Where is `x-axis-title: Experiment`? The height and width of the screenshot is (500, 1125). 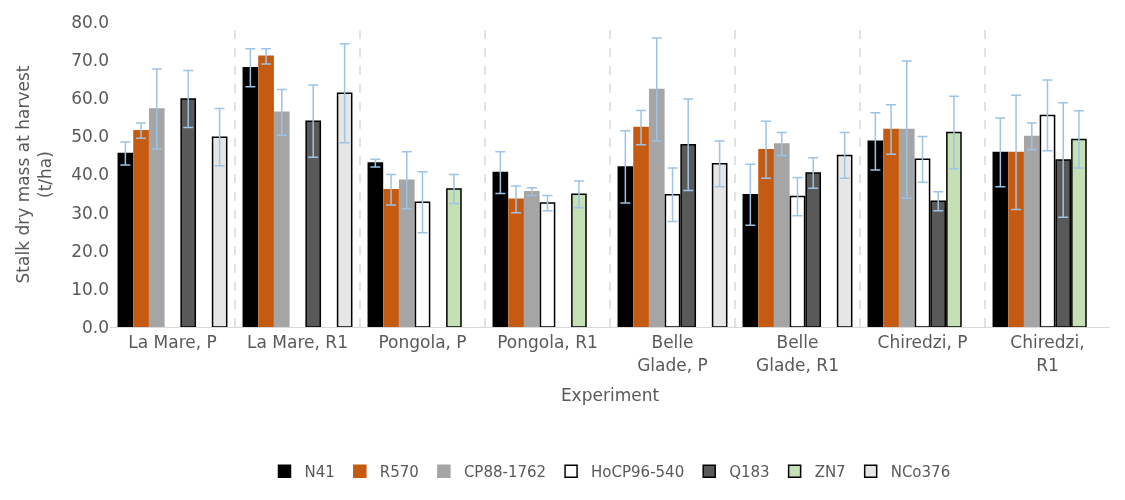 x-axis-title: Experiment is located at coordinates (610, 394).